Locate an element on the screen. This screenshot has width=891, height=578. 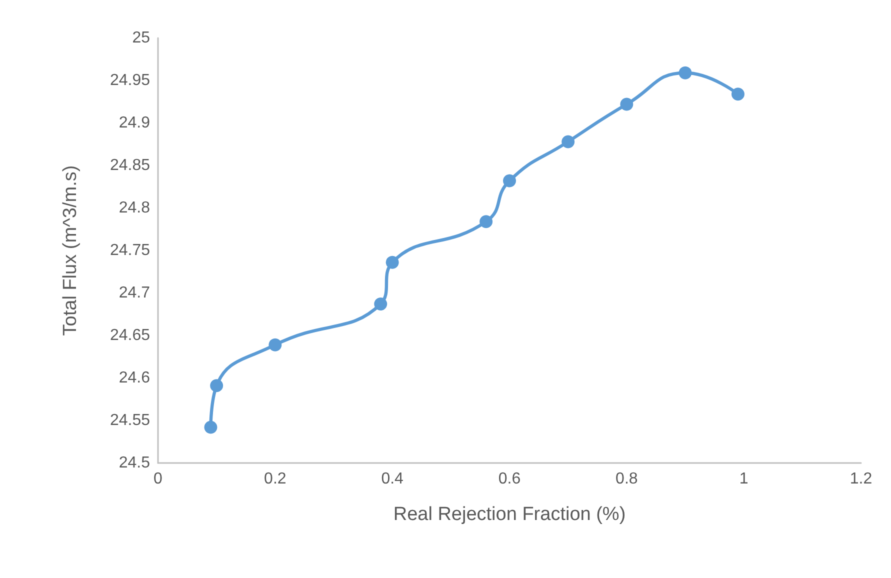
x-tick-label: 1.2 is located at coordinates (861, 479).